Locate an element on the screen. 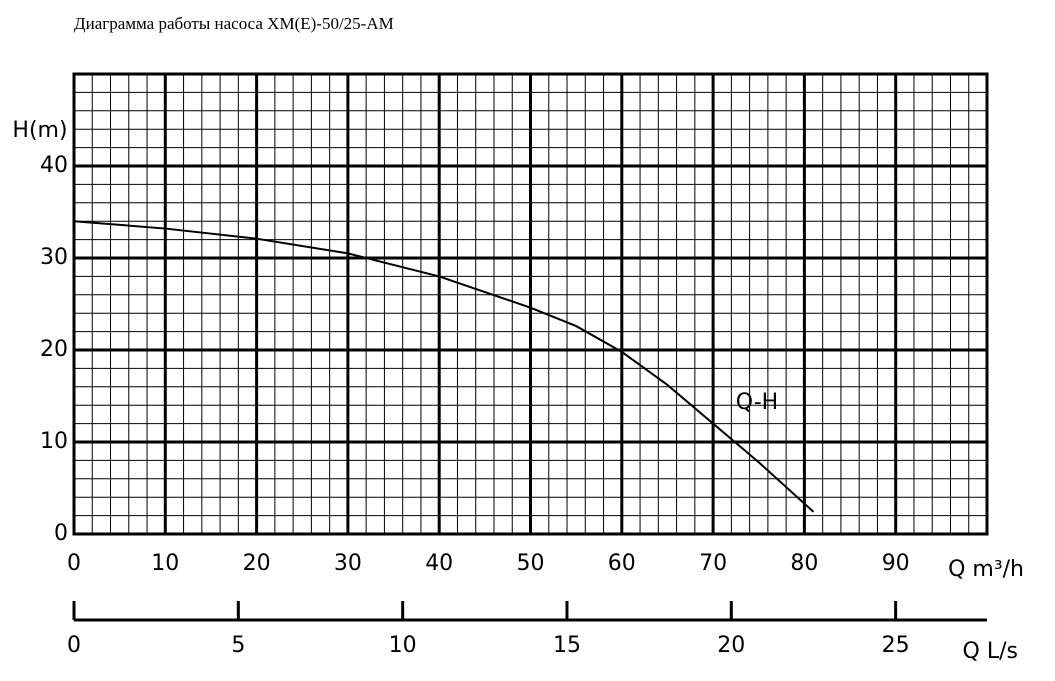 This screenshot has height=681, width=1055. x2-axis-label: Q L/s is located at coordinates (990, 651).